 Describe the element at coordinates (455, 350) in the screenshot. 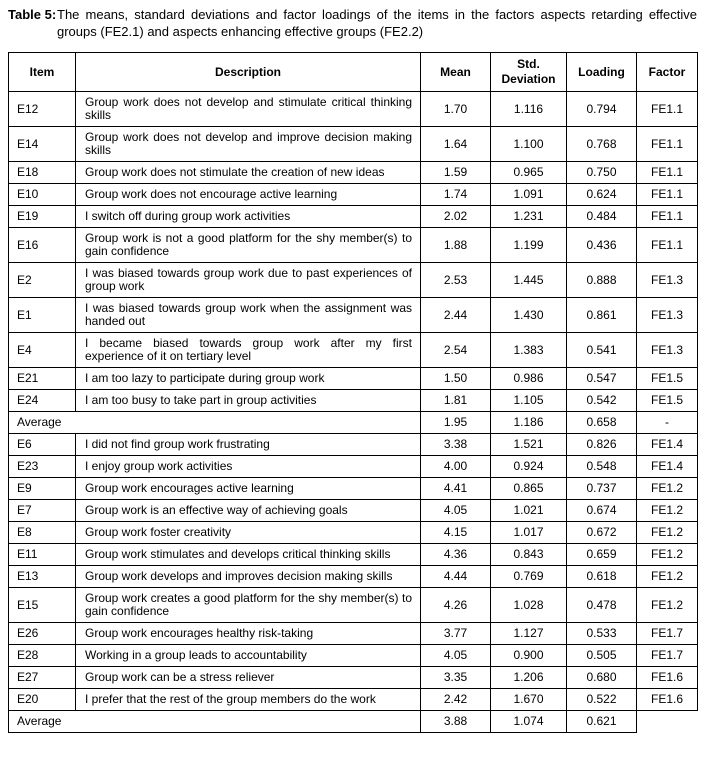

I see `mean-cell: 2.54` at that location.